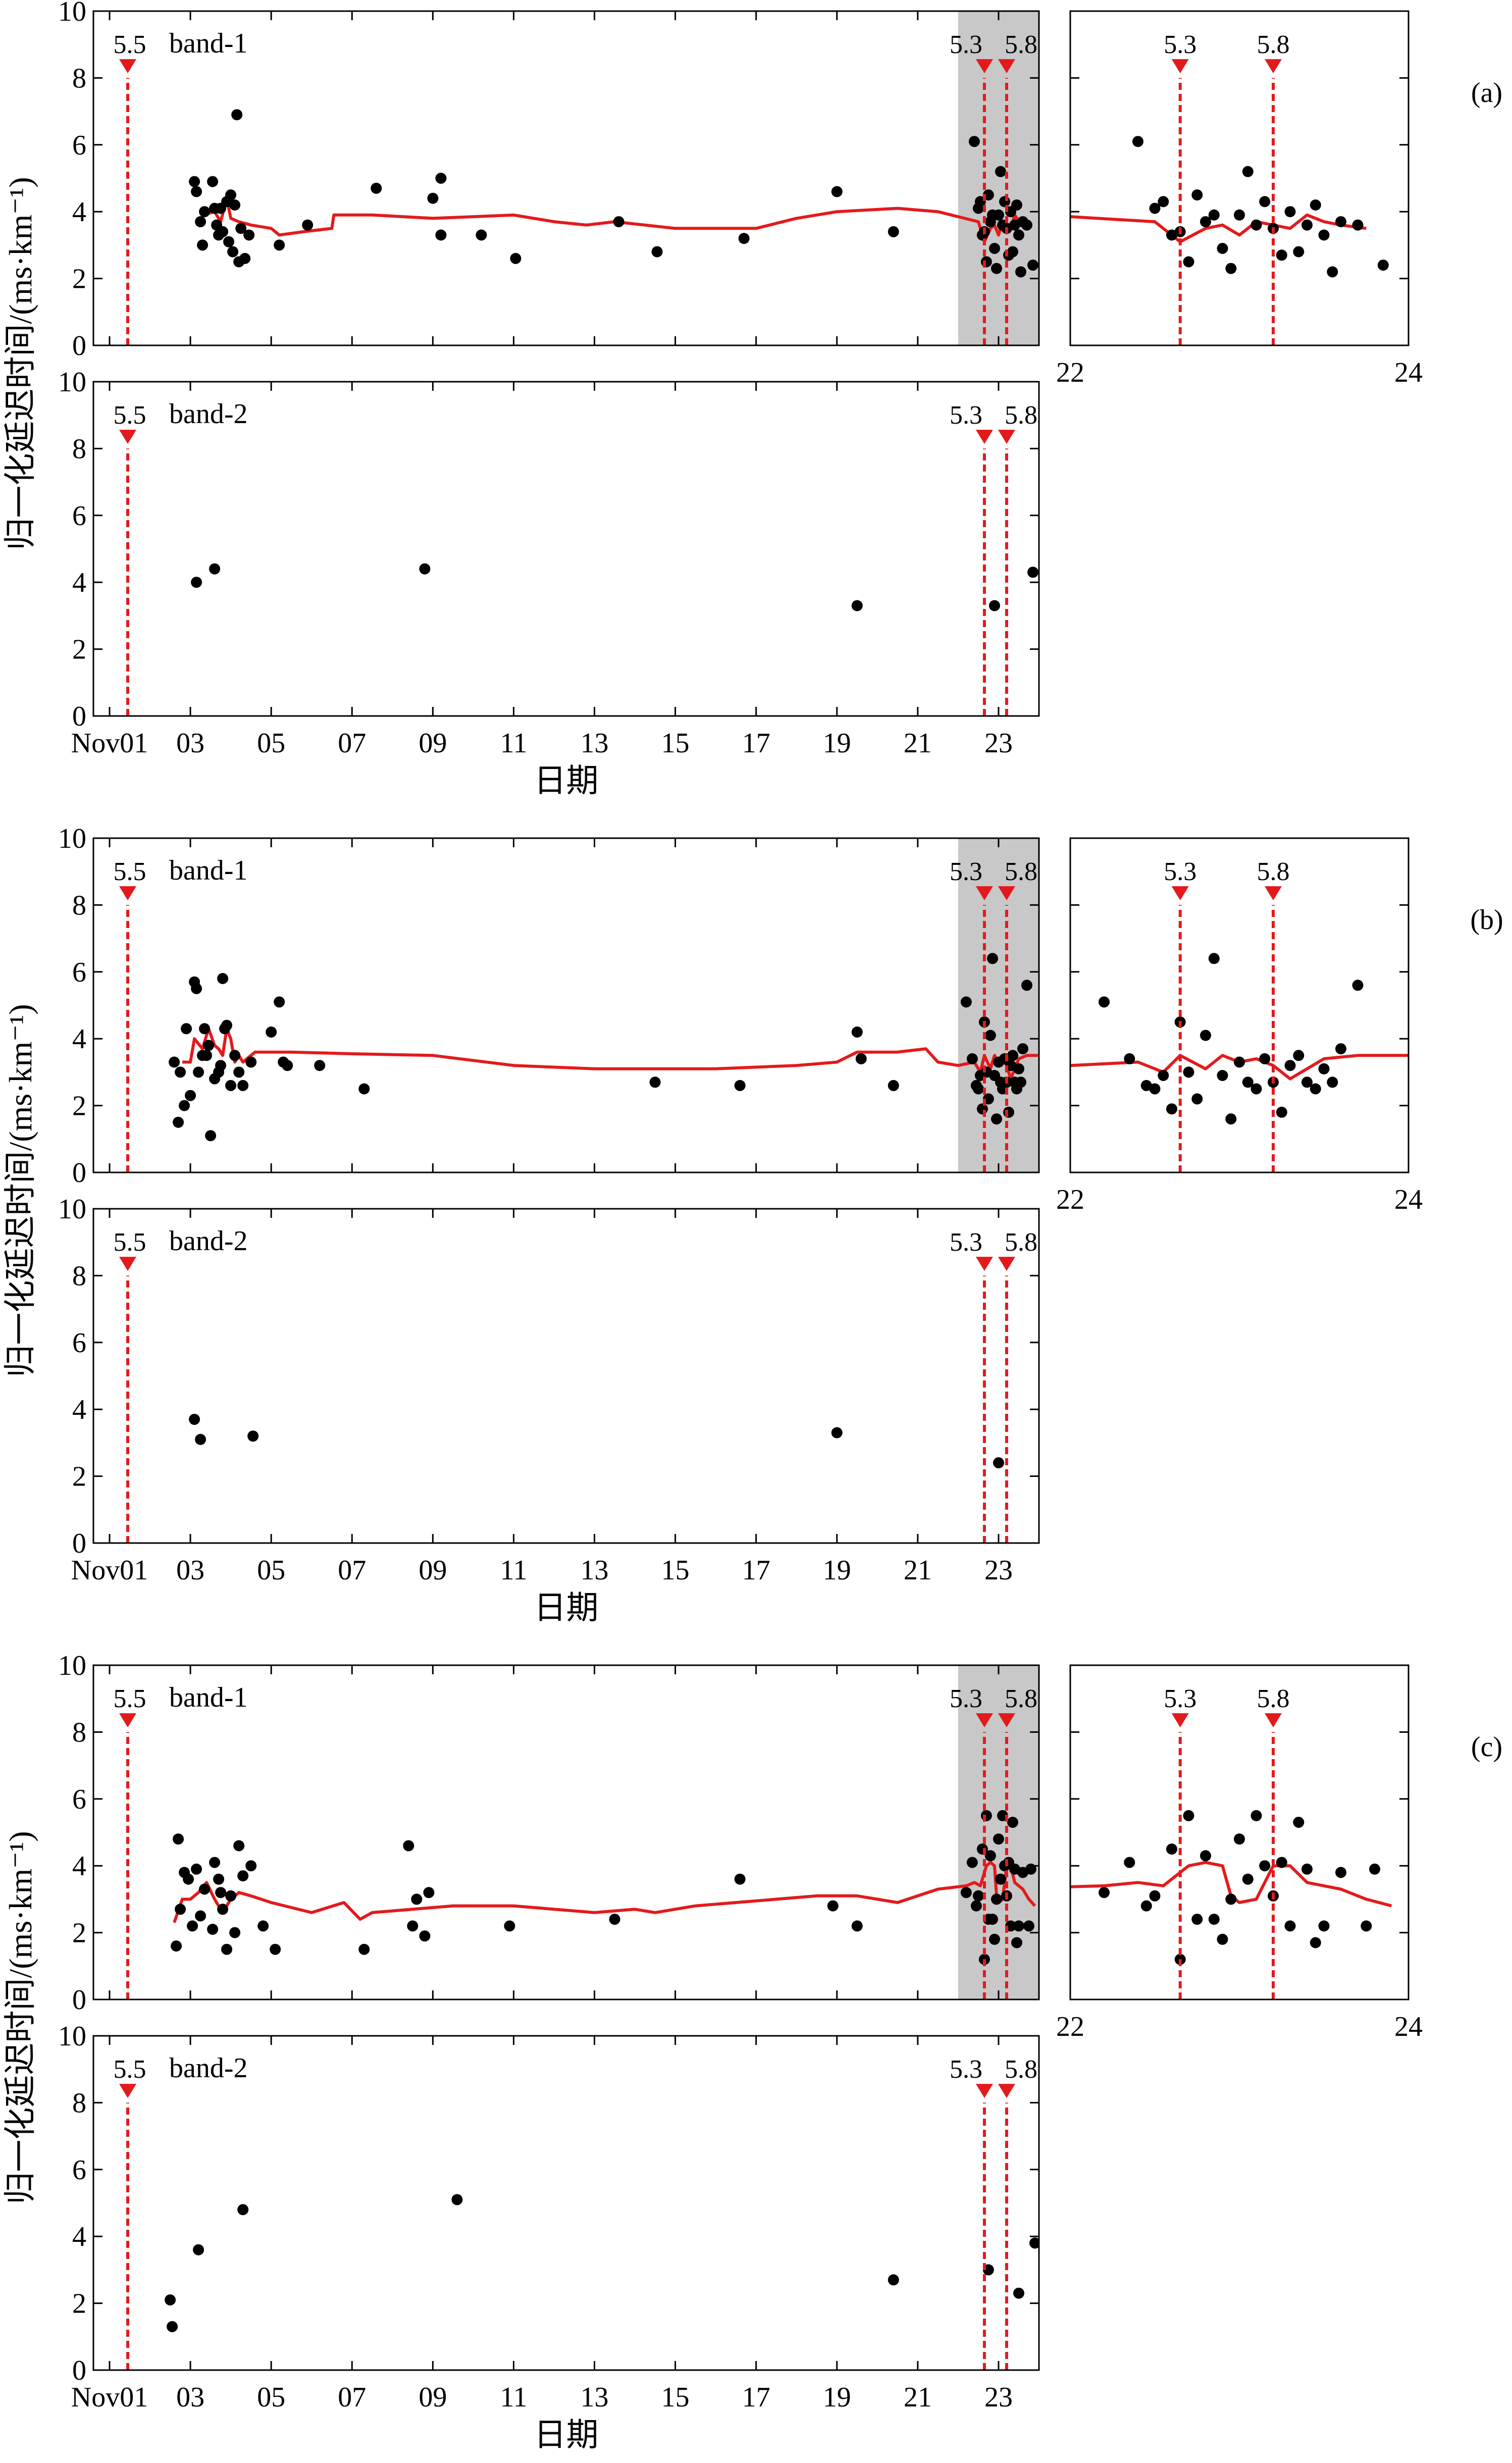 The image size is (1512, 2463). What do you see at coordinates (79, 1173) in the screenshot?
I see `g1b1-ytick-label: 0` at bounding box center [79, 1173].